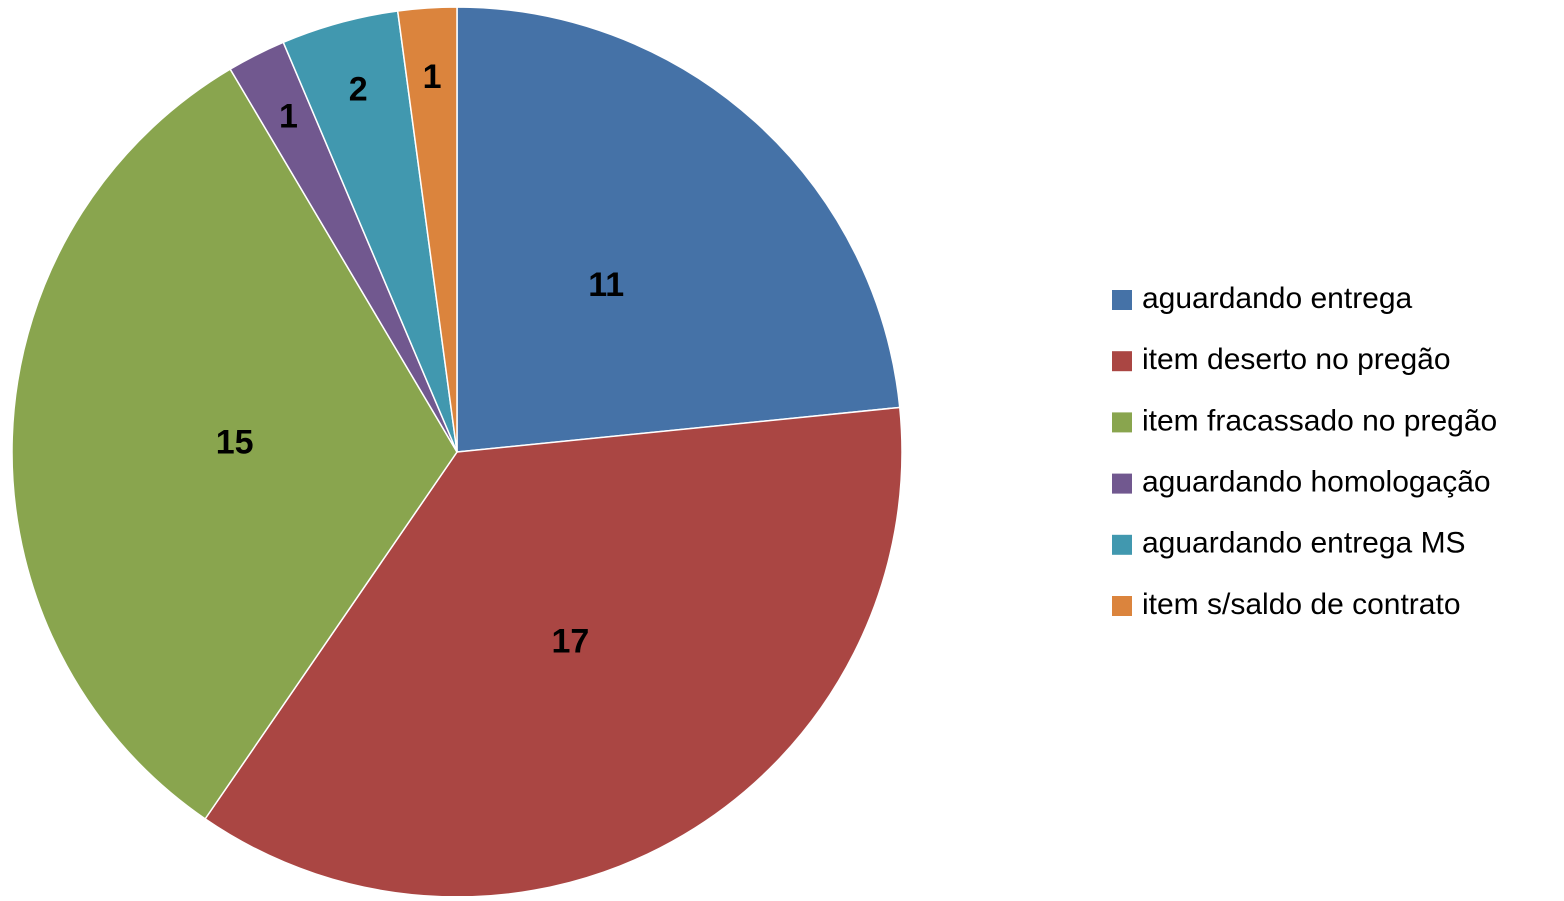 The width and height of the screenshot is (1564, 901). Describe the element at coordinates (1301, 604) in the screenshot. I see `legend-label: item s/saldo de contrato` at that location.